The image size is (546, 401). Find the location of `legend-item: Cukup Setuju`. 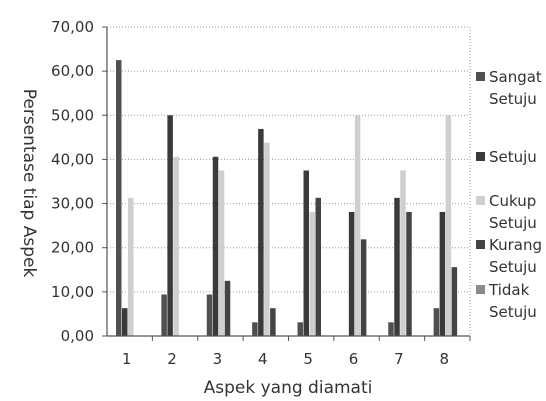

legend-item: Cukup Setuju is located at coordinates (506, 212).